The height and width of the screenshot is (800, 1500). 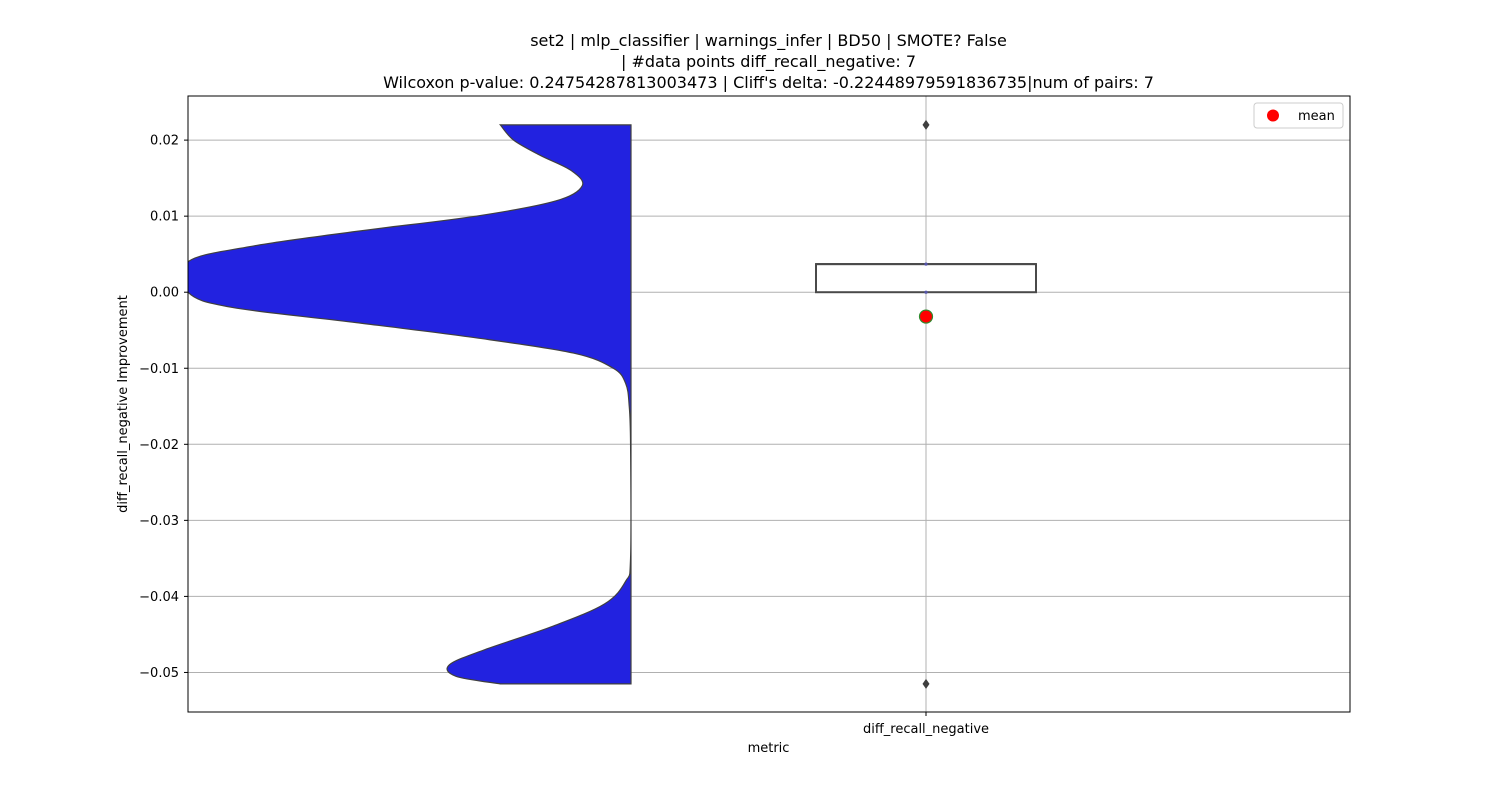 What do you see at coordinates (123, 404) in the screenshot?
I see `y-axis-label: diff_recall_negative Improvement` at bounding box center [123, 404].